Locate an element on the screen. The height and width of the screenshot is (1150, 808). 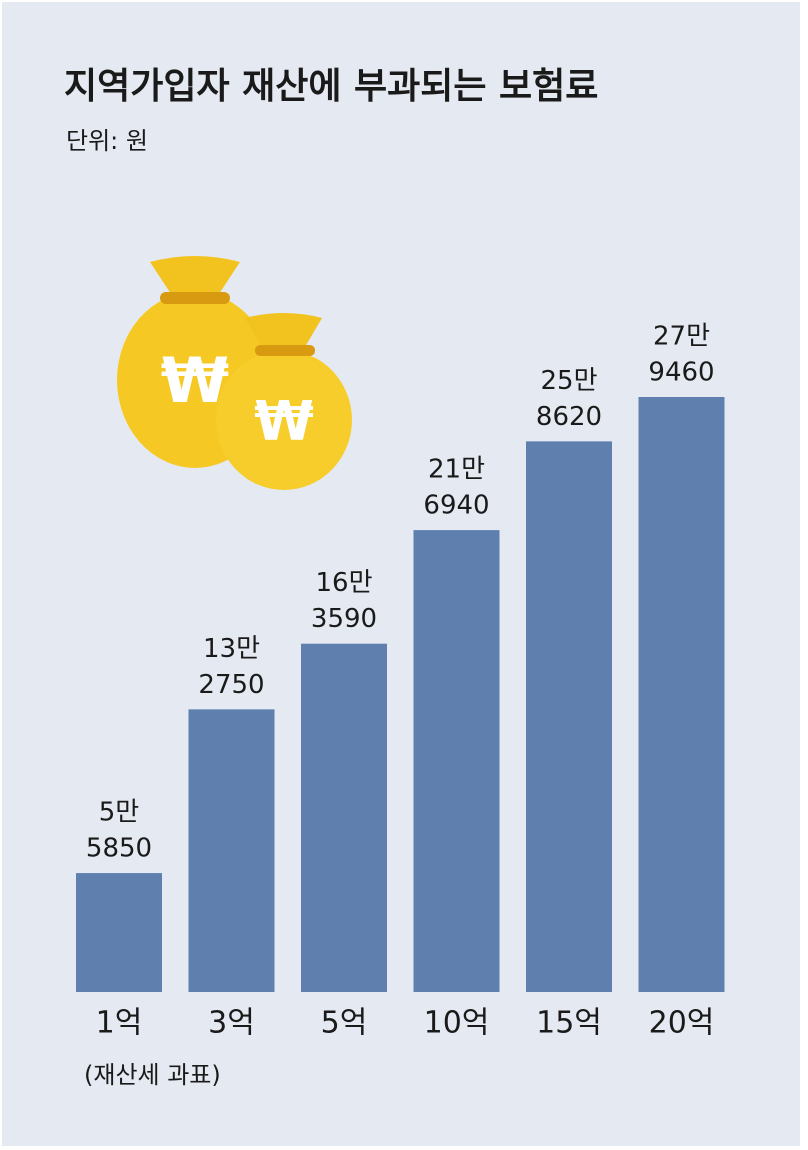
x-tick-label: 20억 is located at coordinates (682, 1023).